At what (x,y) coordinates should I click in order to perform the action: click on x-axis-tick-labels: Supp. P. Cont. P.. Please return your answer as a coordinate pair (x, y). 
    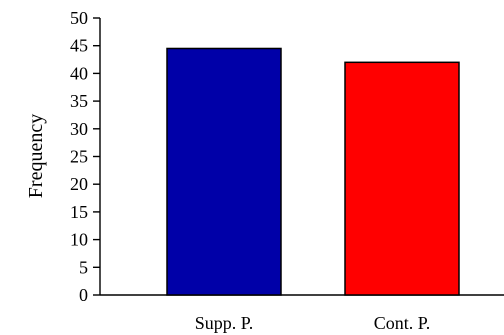
    Looking at the image, I should click on (313, 323).